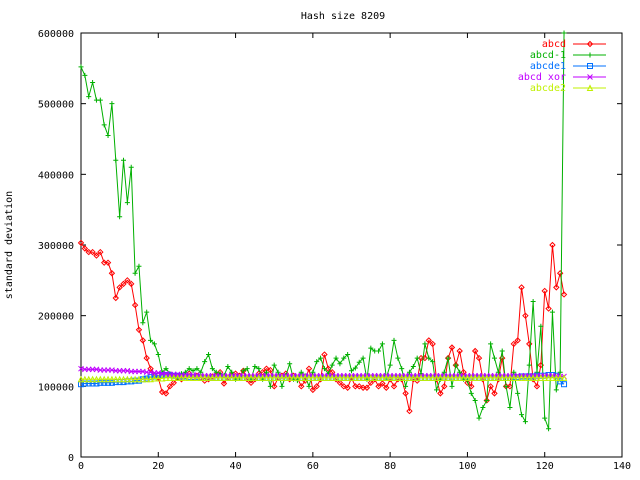  What do you see at coordinates (545, 466) in the screenshot?
I see `x-tick-label: 120` at bounding box center [545, 466].